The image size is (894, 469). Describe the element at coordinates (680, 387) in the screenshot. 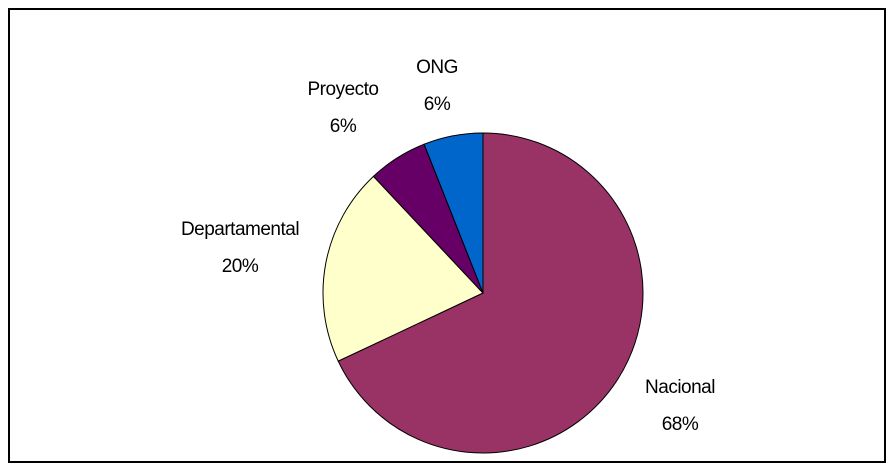

I see `category-label: Nacional` at that location.